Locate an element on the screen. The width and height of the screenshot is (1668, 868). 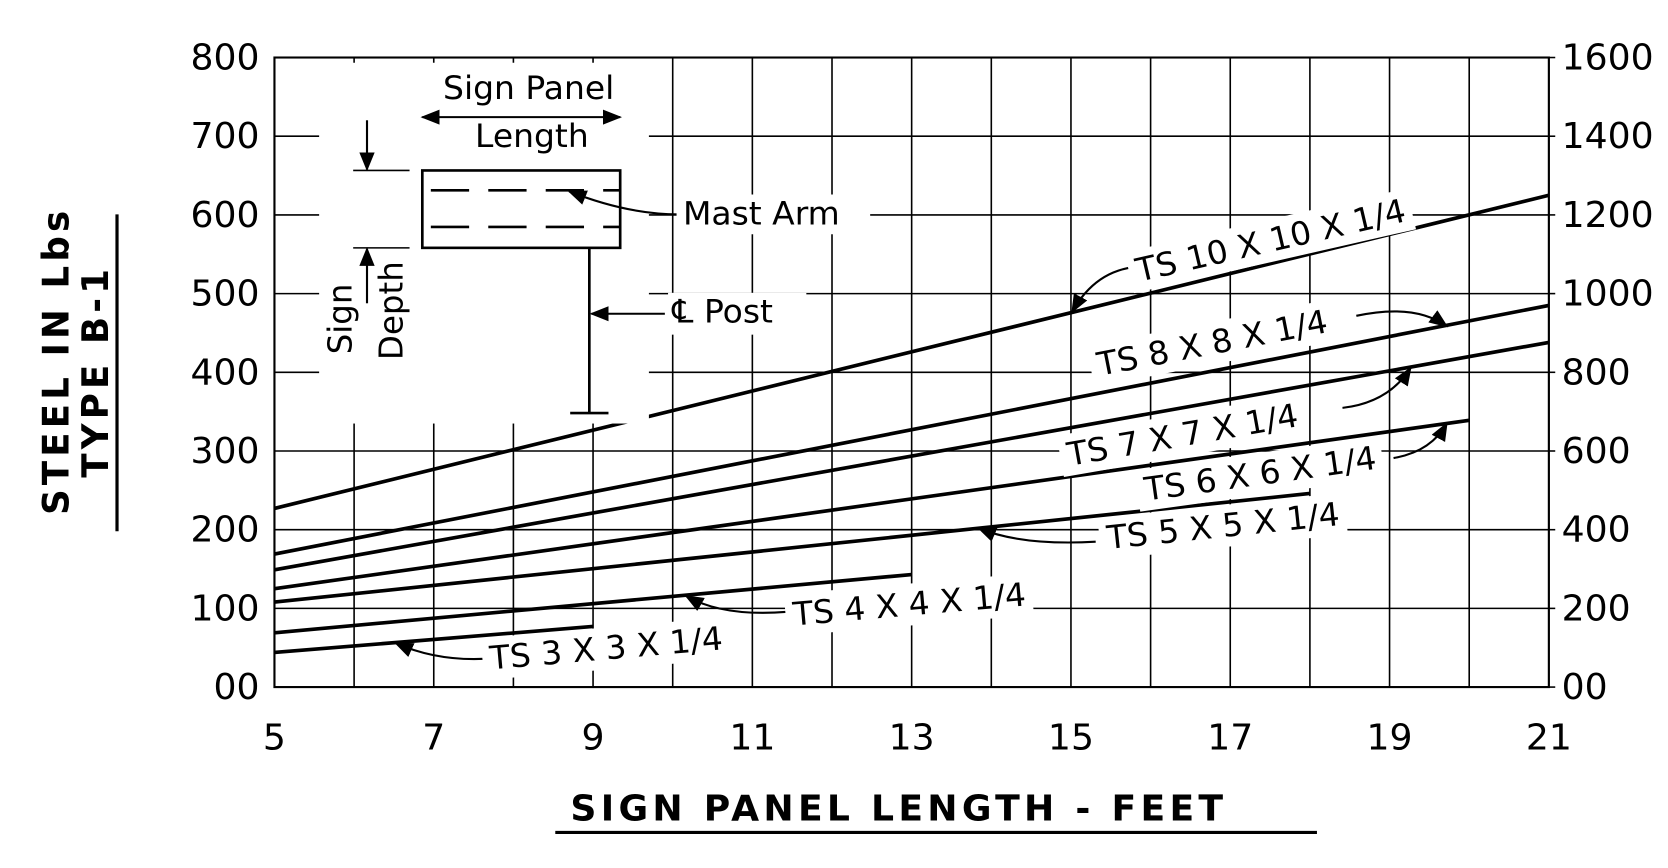
diagram-label: Sign Panel is located at coordinates (528, 88).